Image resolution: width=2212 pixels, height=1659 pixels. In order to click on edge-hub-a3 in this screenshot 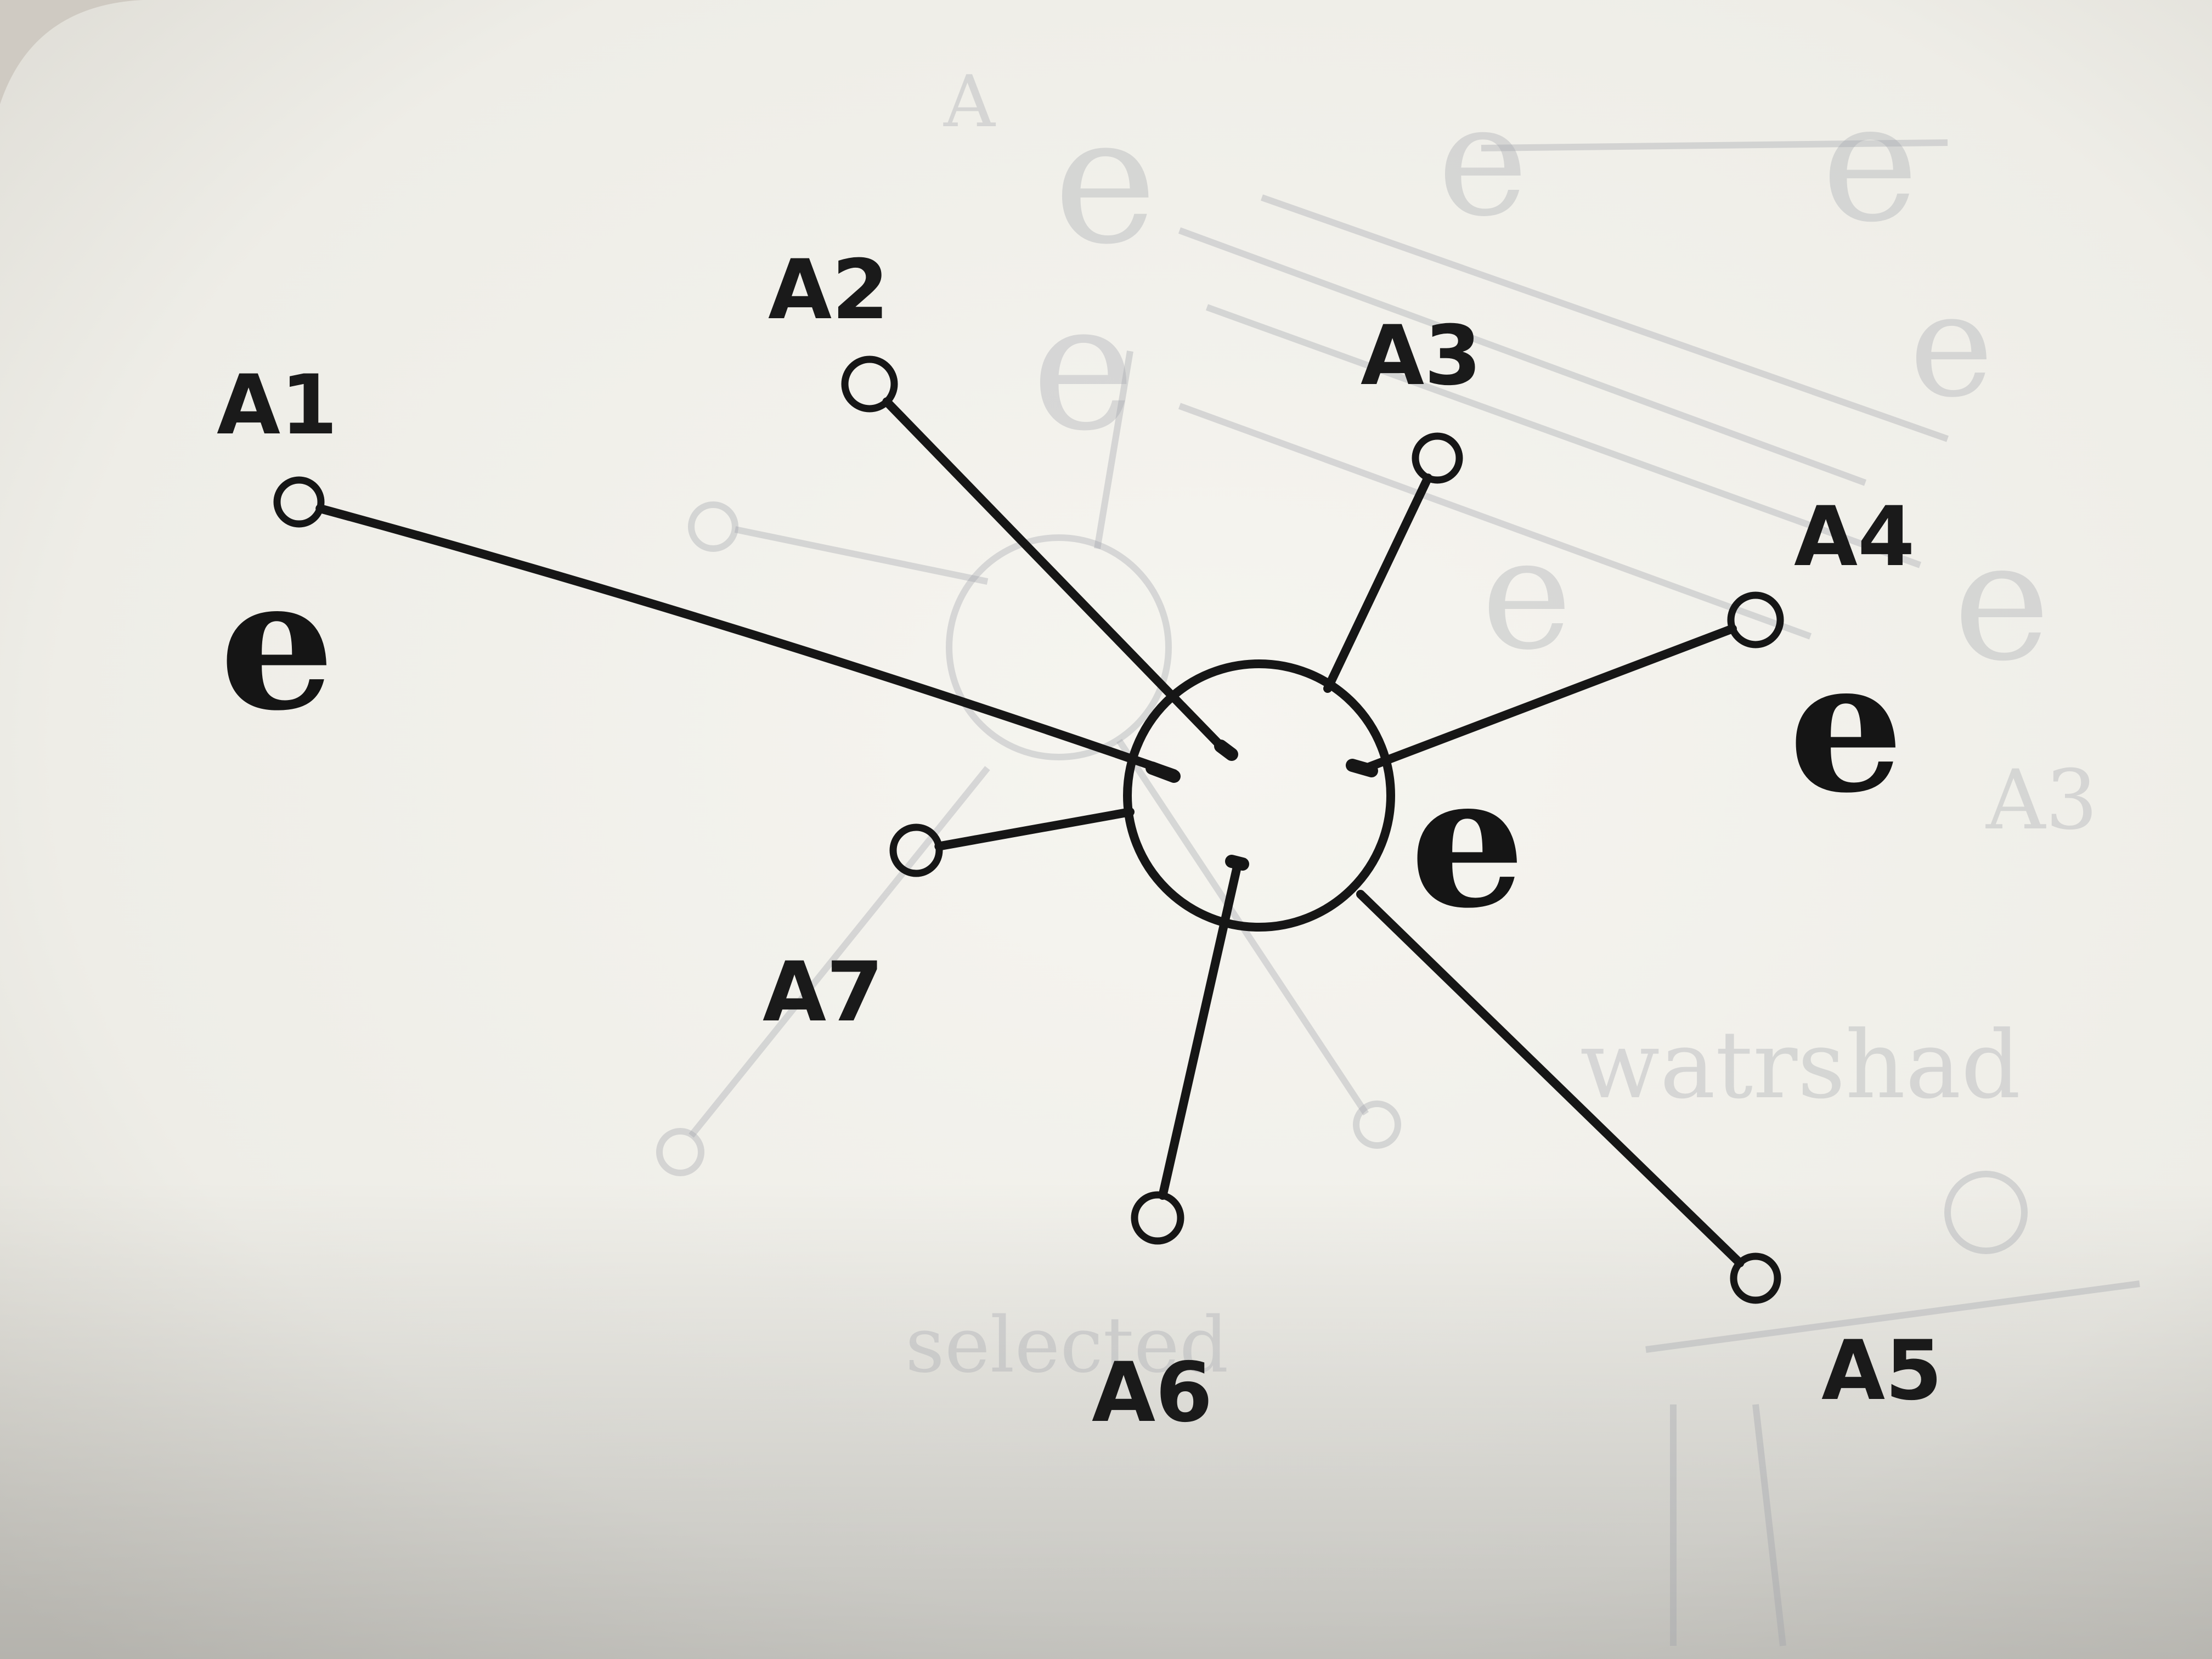, I will do `click(1377, 583)`.